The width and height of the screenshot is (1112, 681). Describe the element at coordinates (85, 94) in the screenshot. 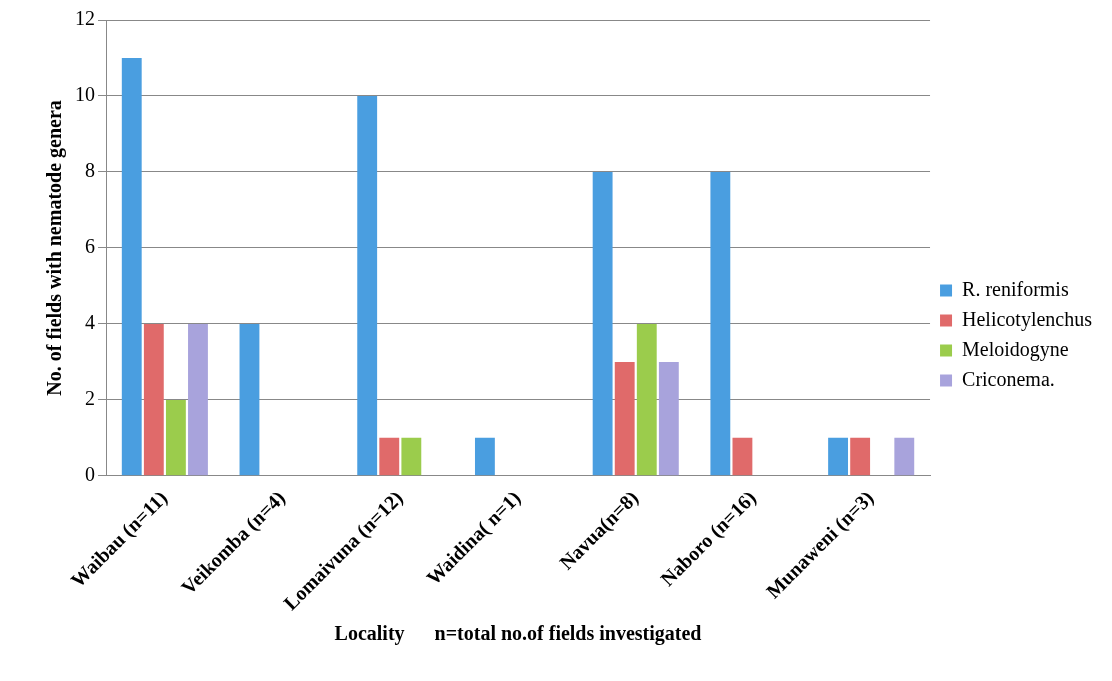

I see `y-tick-label: 10` at that location.